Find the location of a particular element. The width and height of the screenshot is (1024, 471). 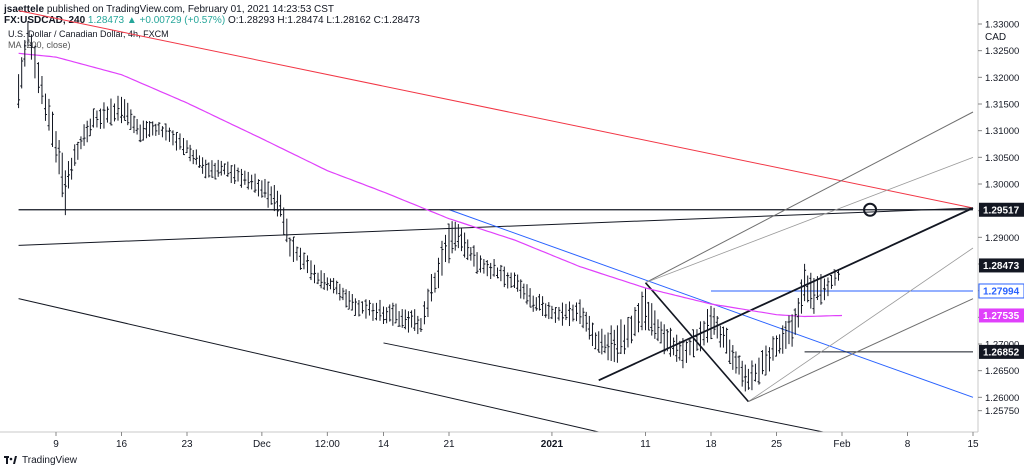

ma-legend-label: MA (200, close) is located at coordinates (39, 45).